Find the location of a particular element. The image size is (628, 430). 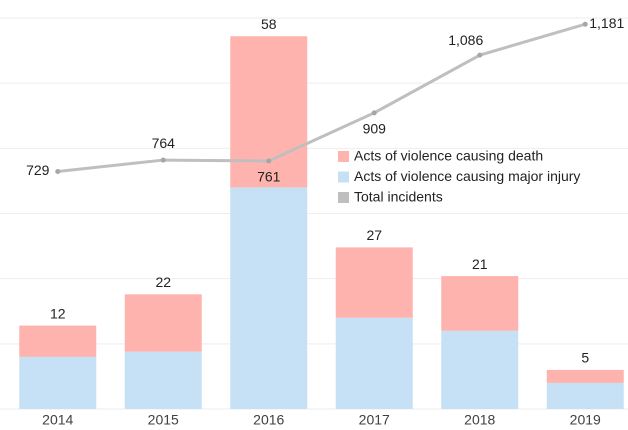

bar-value-label: 5 is located at coordinates (585, 358).